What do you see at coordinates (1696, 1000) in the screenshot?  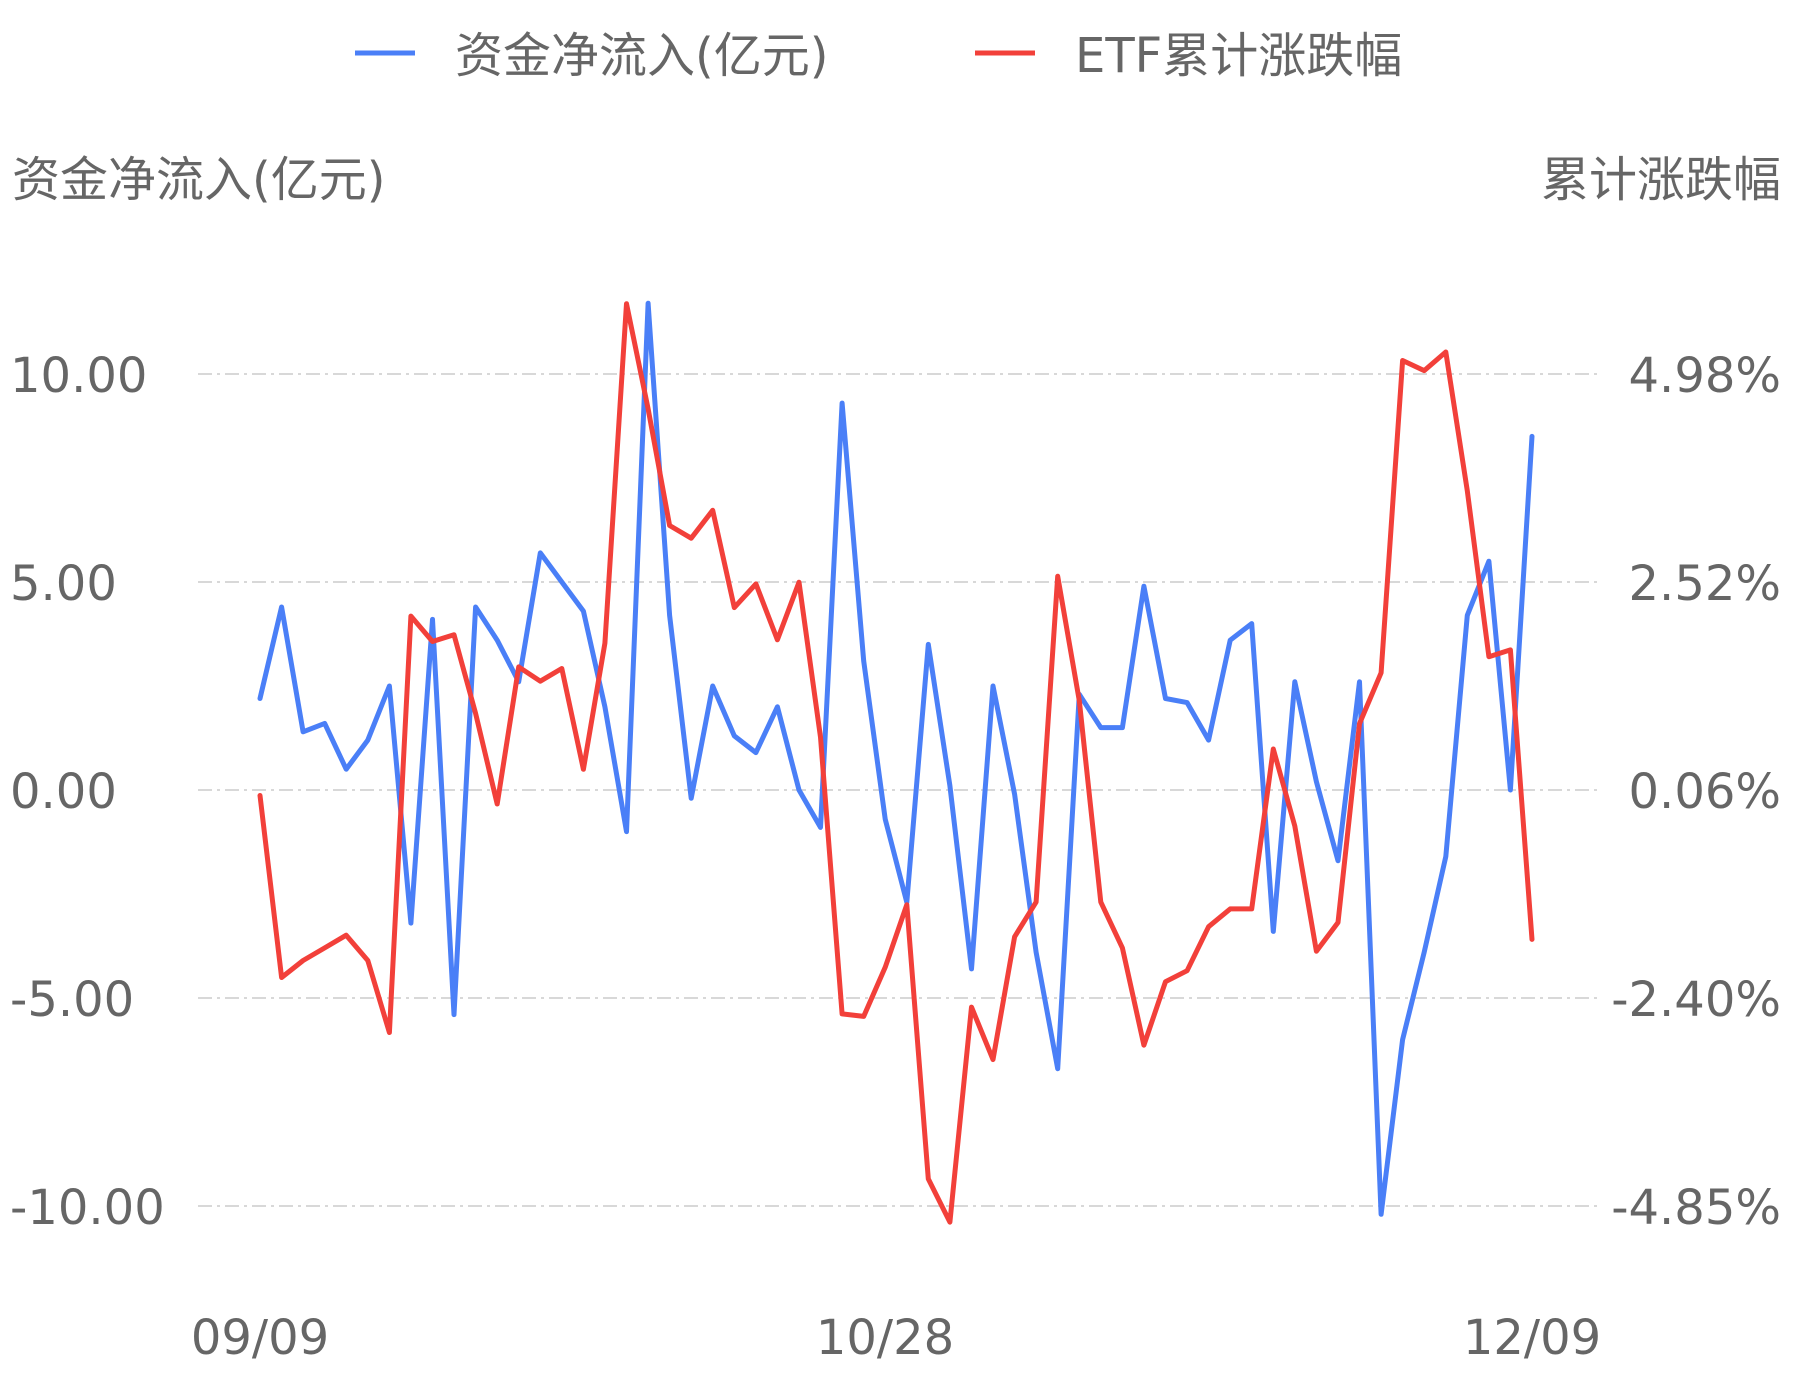 I see `y-right-tick-label: -2.40%` at bounding box center [1696, 1000].